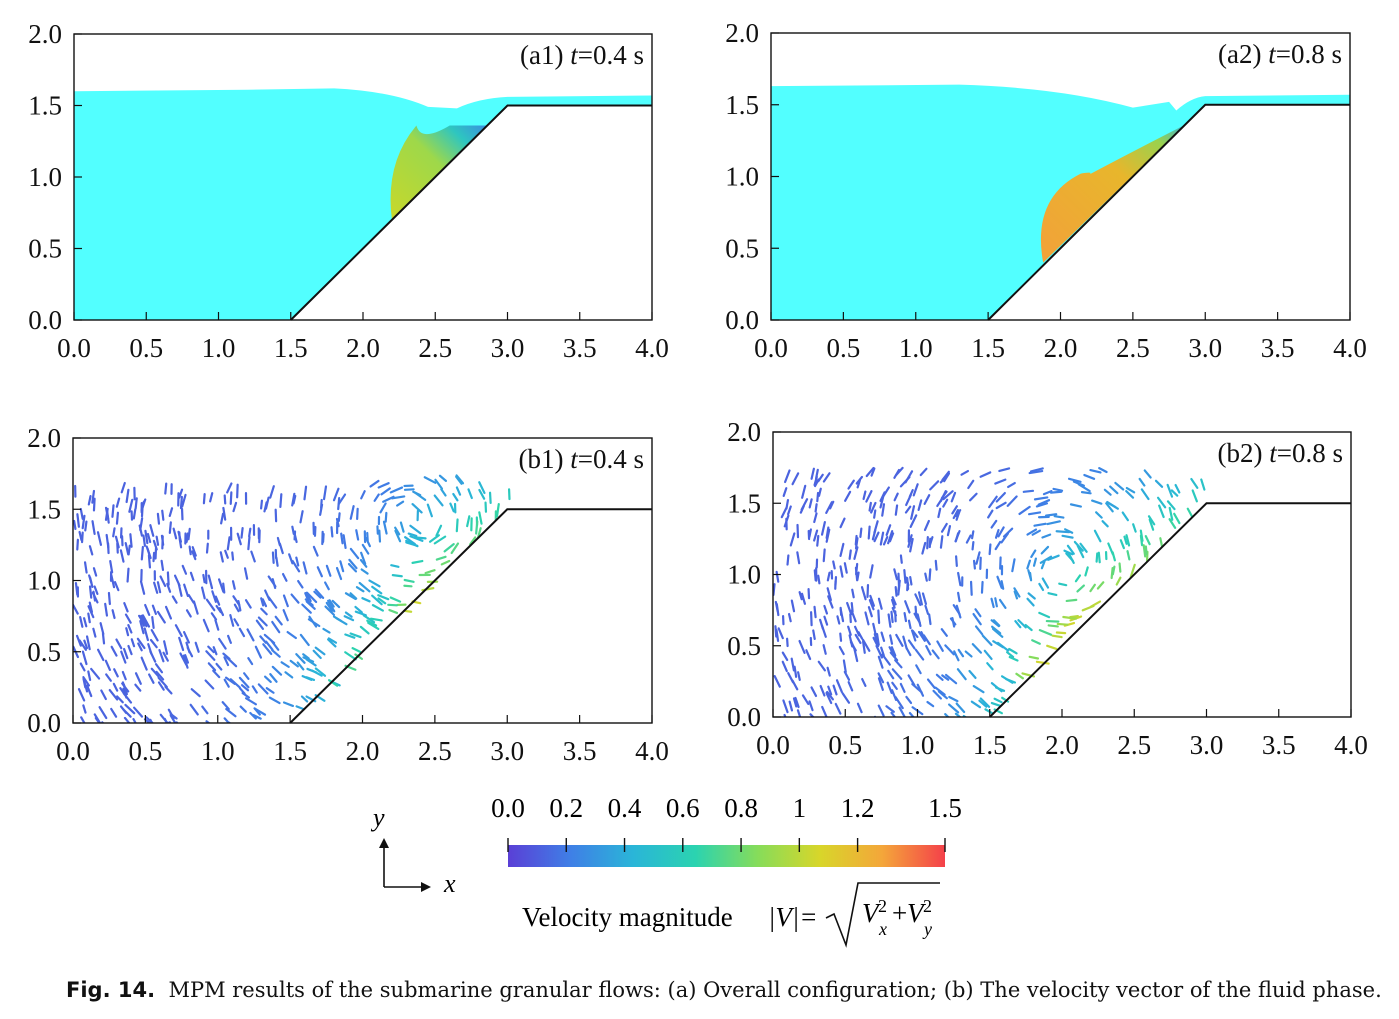  What do you see at coordinates (413, 850) in the screenshot?
I see `axes-legend: y x` at bounding box center [413, 850].